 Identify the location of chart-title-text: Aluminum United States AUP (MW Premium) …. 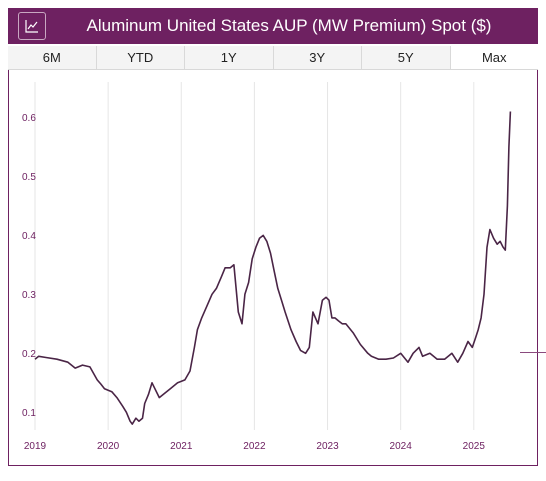
(289, 25).